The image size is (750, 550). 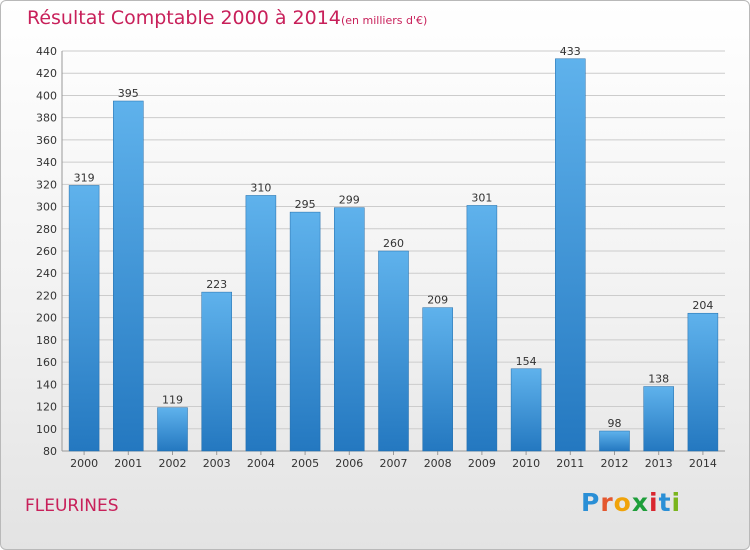 What do you see at coordinates (172, 400) in the screenshot?
I see `value-label: 119` at bounding box center [172, 400].